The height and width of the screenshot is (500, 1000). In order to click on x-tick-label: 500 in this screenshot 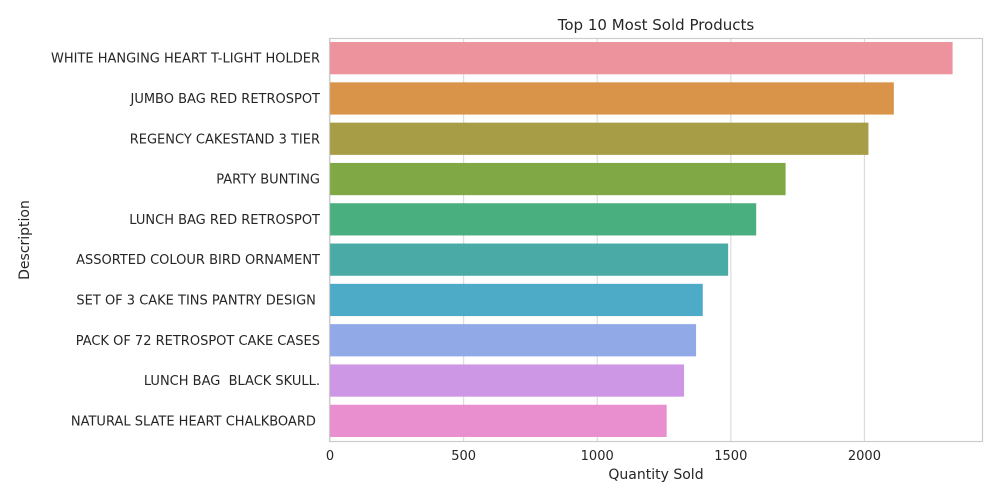, I will do `click(463, 456)`.